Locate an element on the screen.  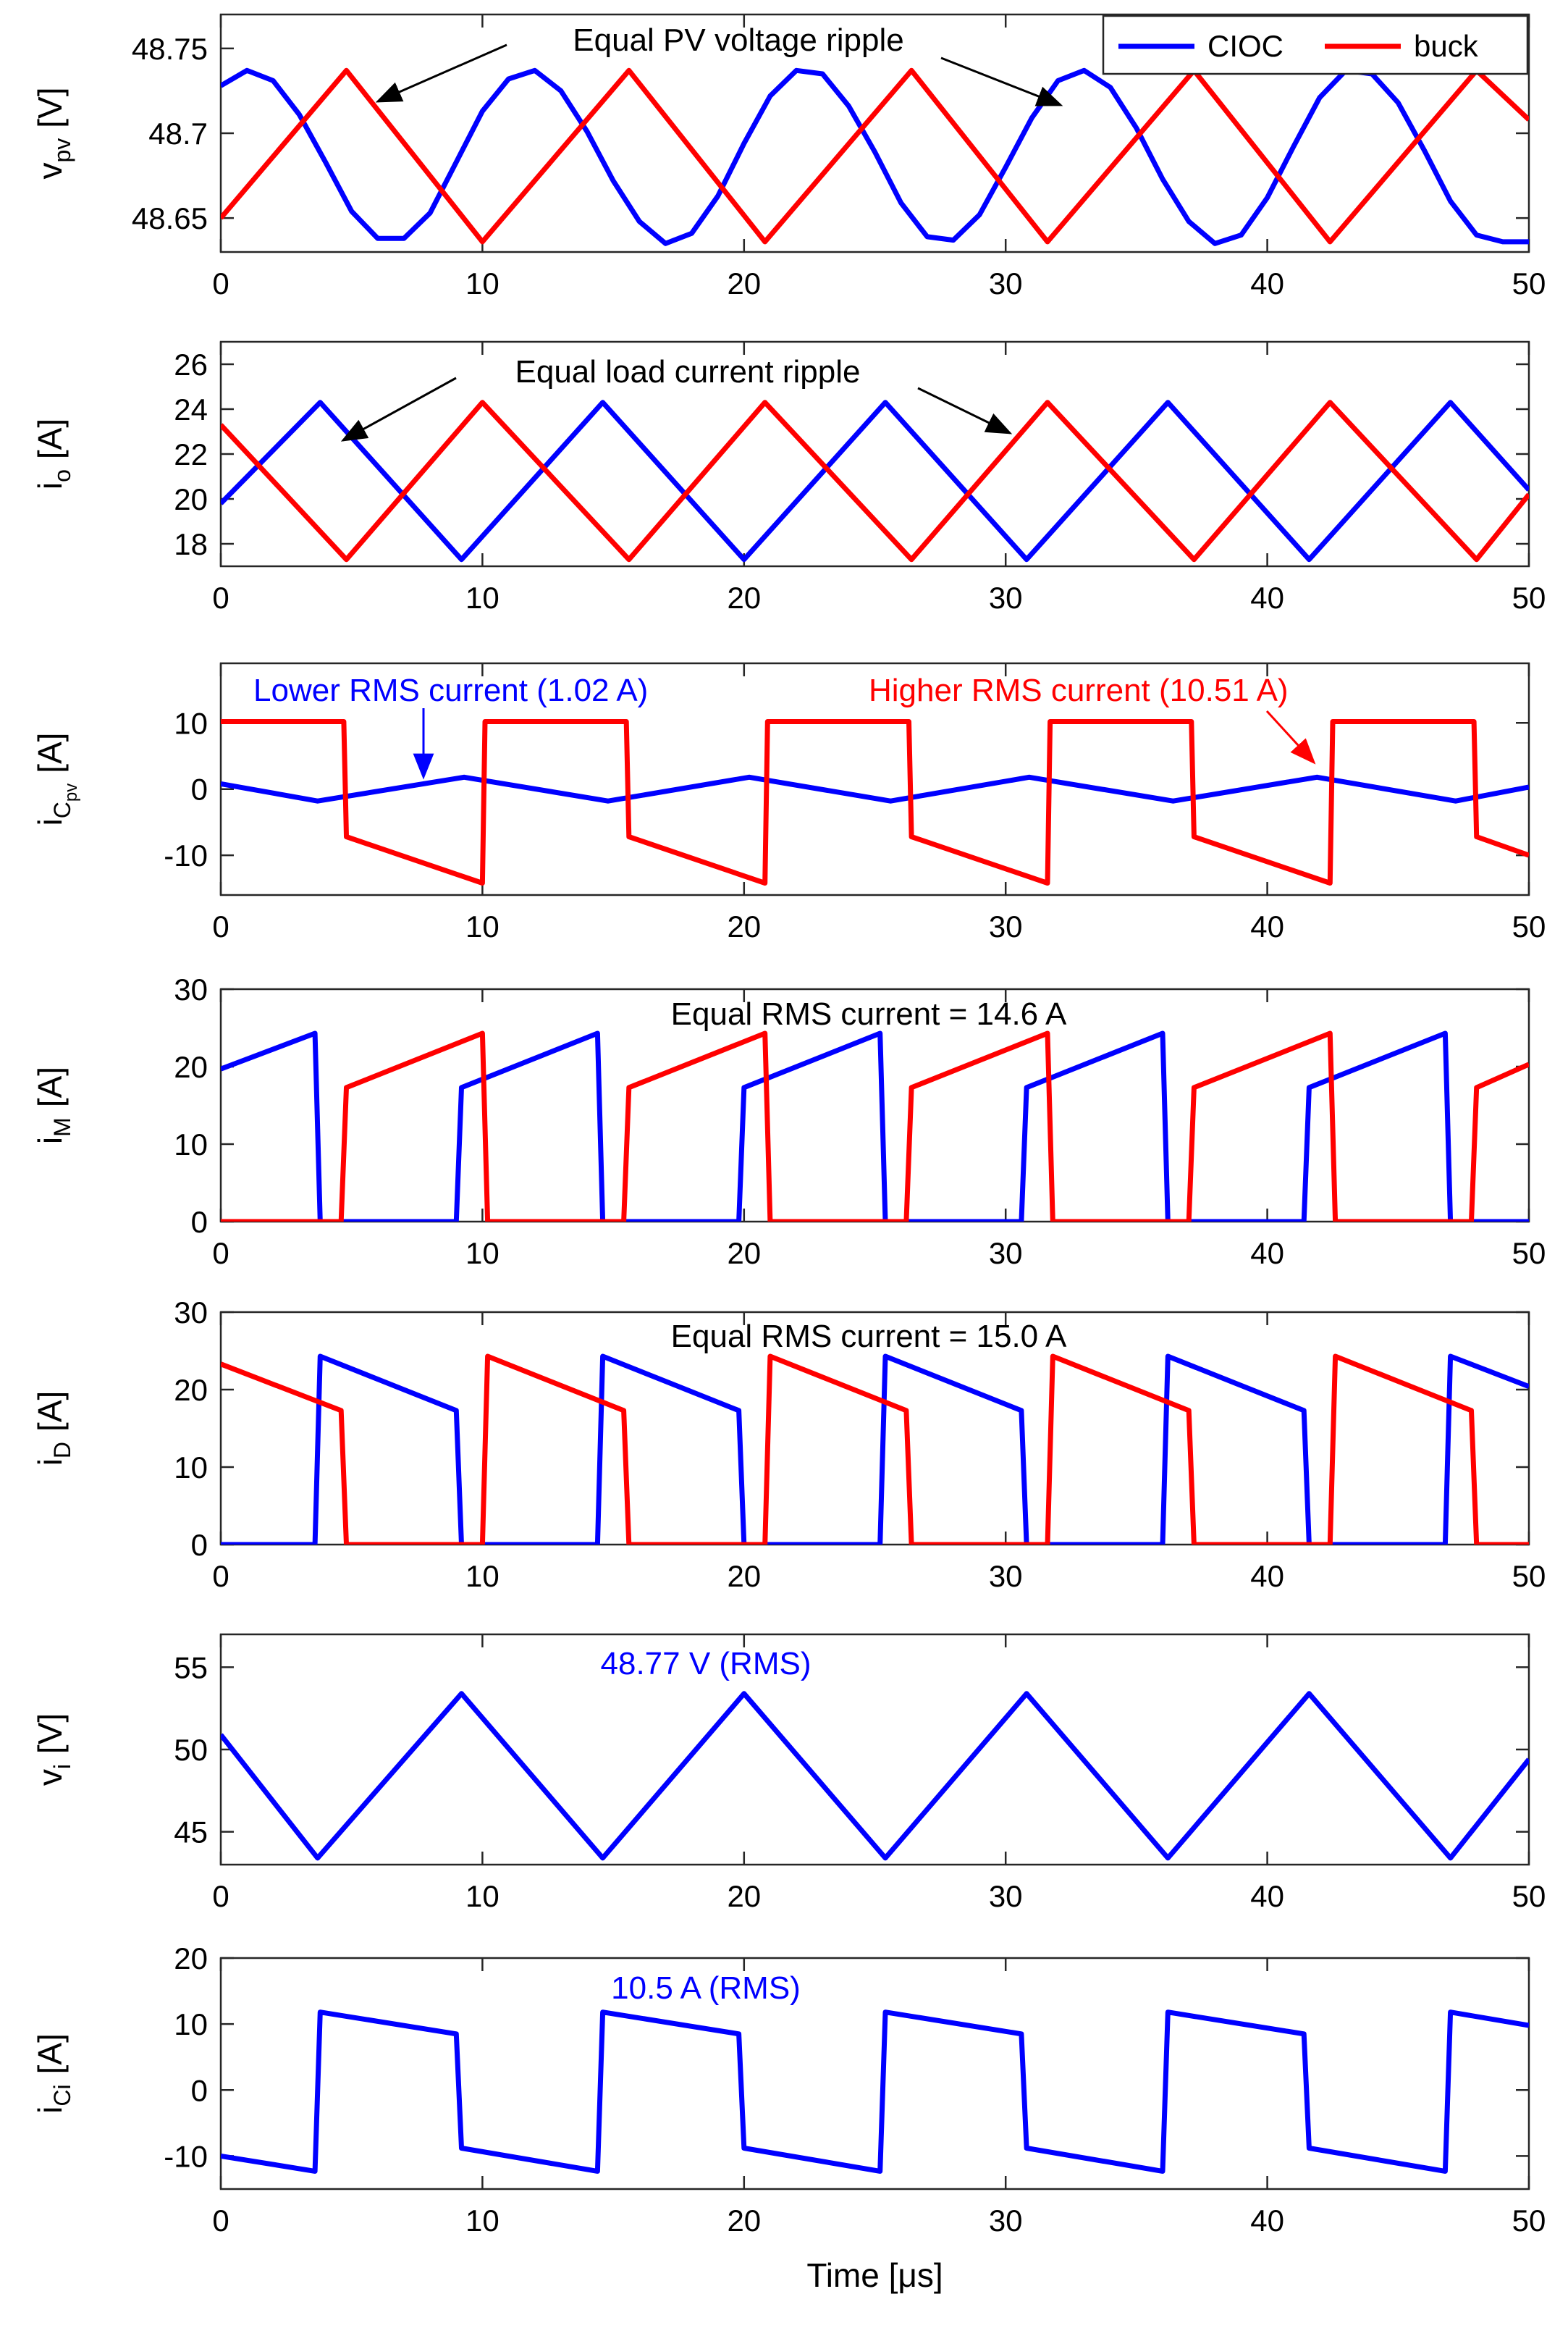
legend-label-cioc: CIOC is located at coordinates (1245, 46).